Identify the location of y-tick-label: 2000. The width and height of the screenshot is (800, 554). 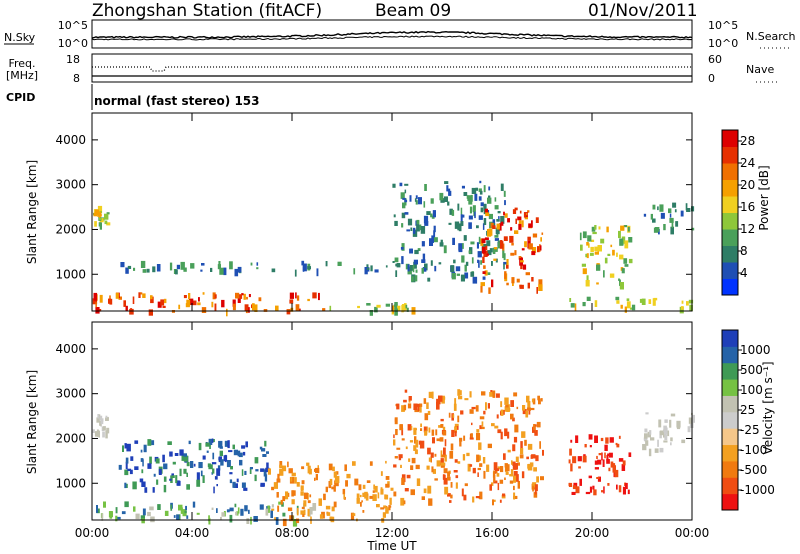
(70, 229).